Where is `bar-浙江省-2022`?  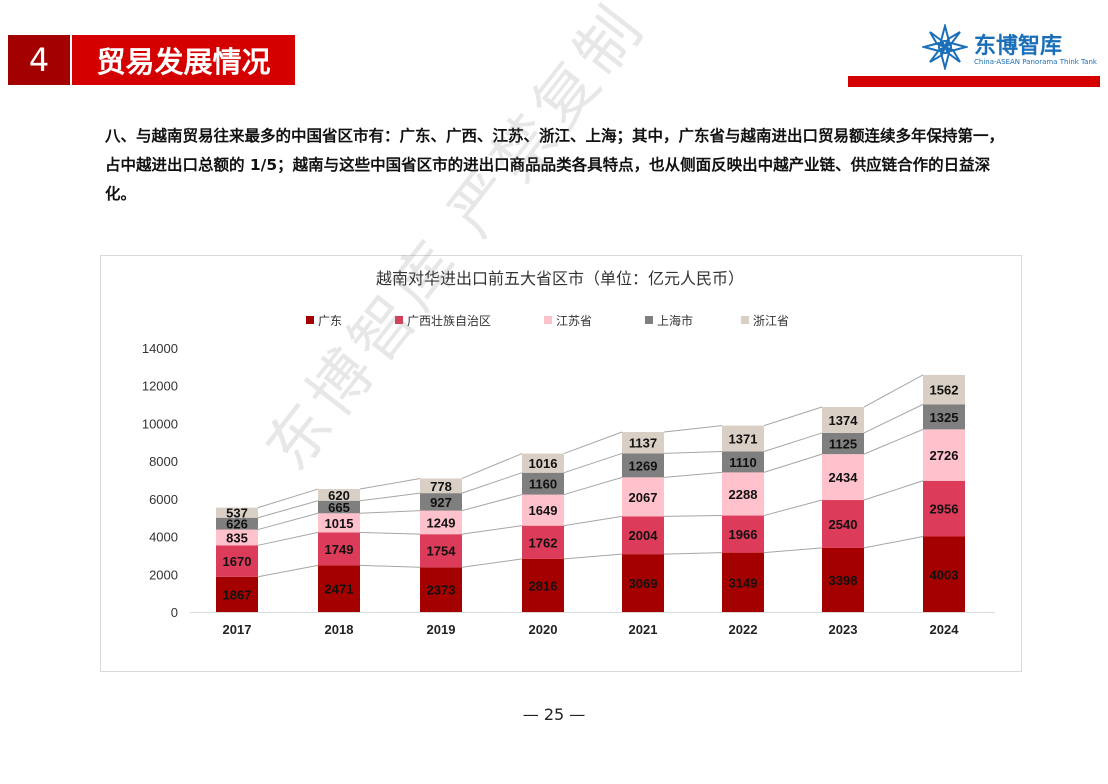 bar-浙江省-2022 is located at coordinates (743, 438).